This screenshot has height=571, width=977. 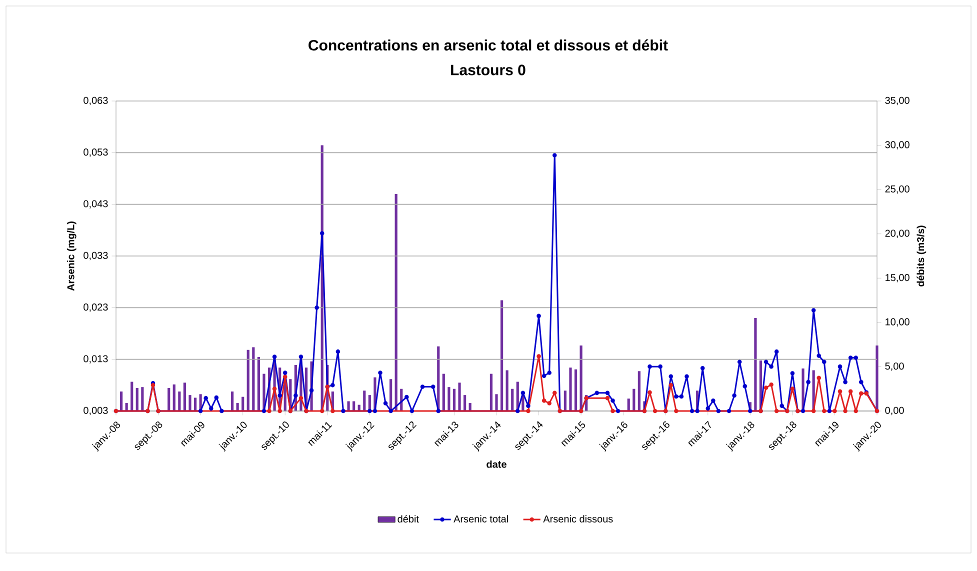 What do you see at coordinates (96, 152) in the screenshot?
I see `y-tick-label: 0,053` at bounding box center [96, 152].